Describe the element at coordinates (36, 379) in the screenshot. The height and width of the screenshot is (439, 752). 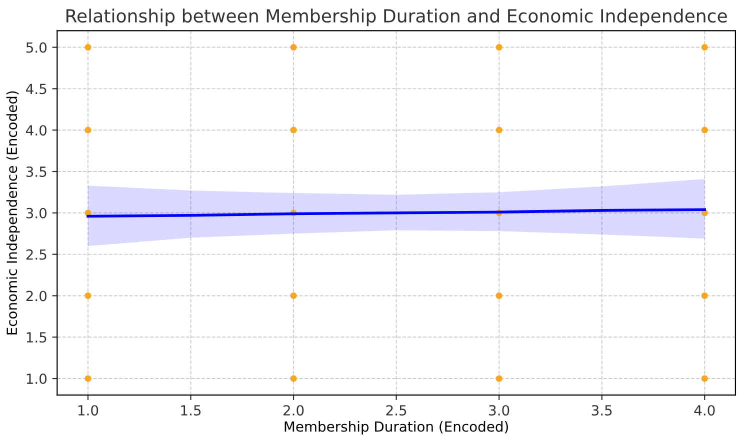
I see `y-tick-label: 1.0` at that location.